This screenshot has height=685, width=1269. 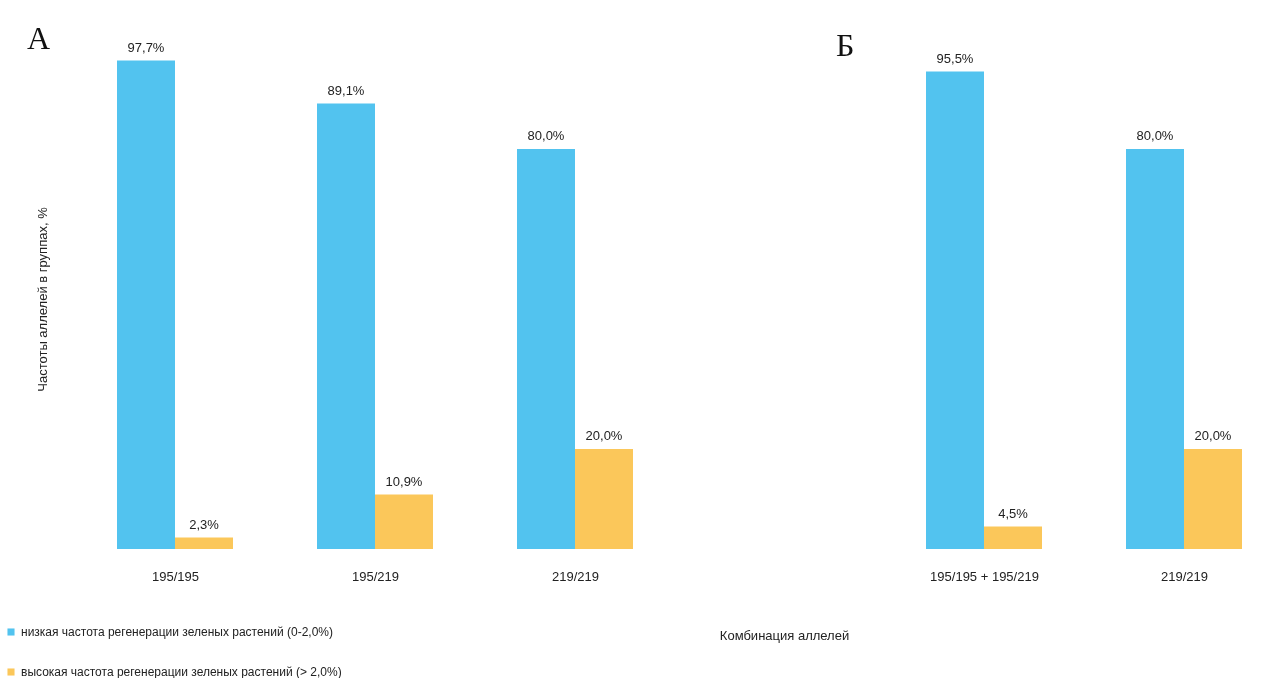 What do you see at coordinates (204, 524) in the screenshot?
I see `data-label: 2,3%` at bounding box center [204, 524].